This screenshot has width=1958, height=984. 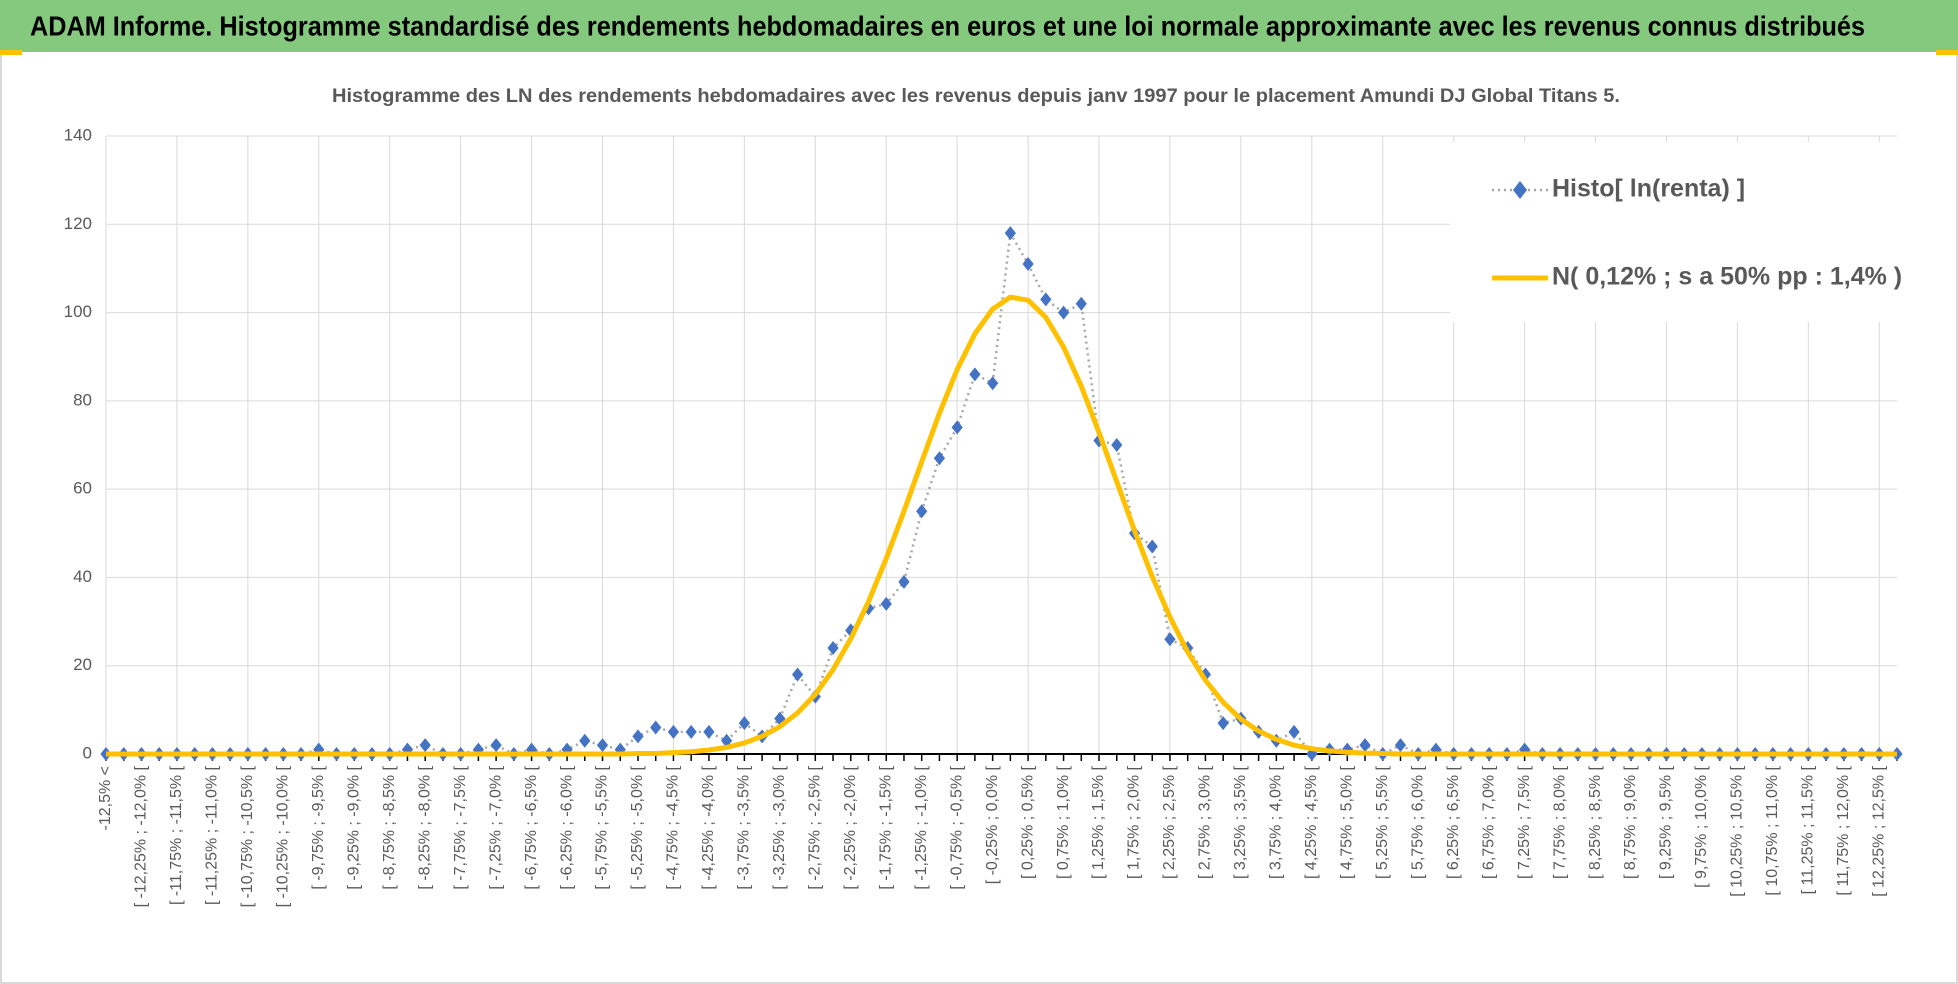 I want to click on x-tick-label: [ 10,75% ; 11,0% [, so click(x=1772, y=830).